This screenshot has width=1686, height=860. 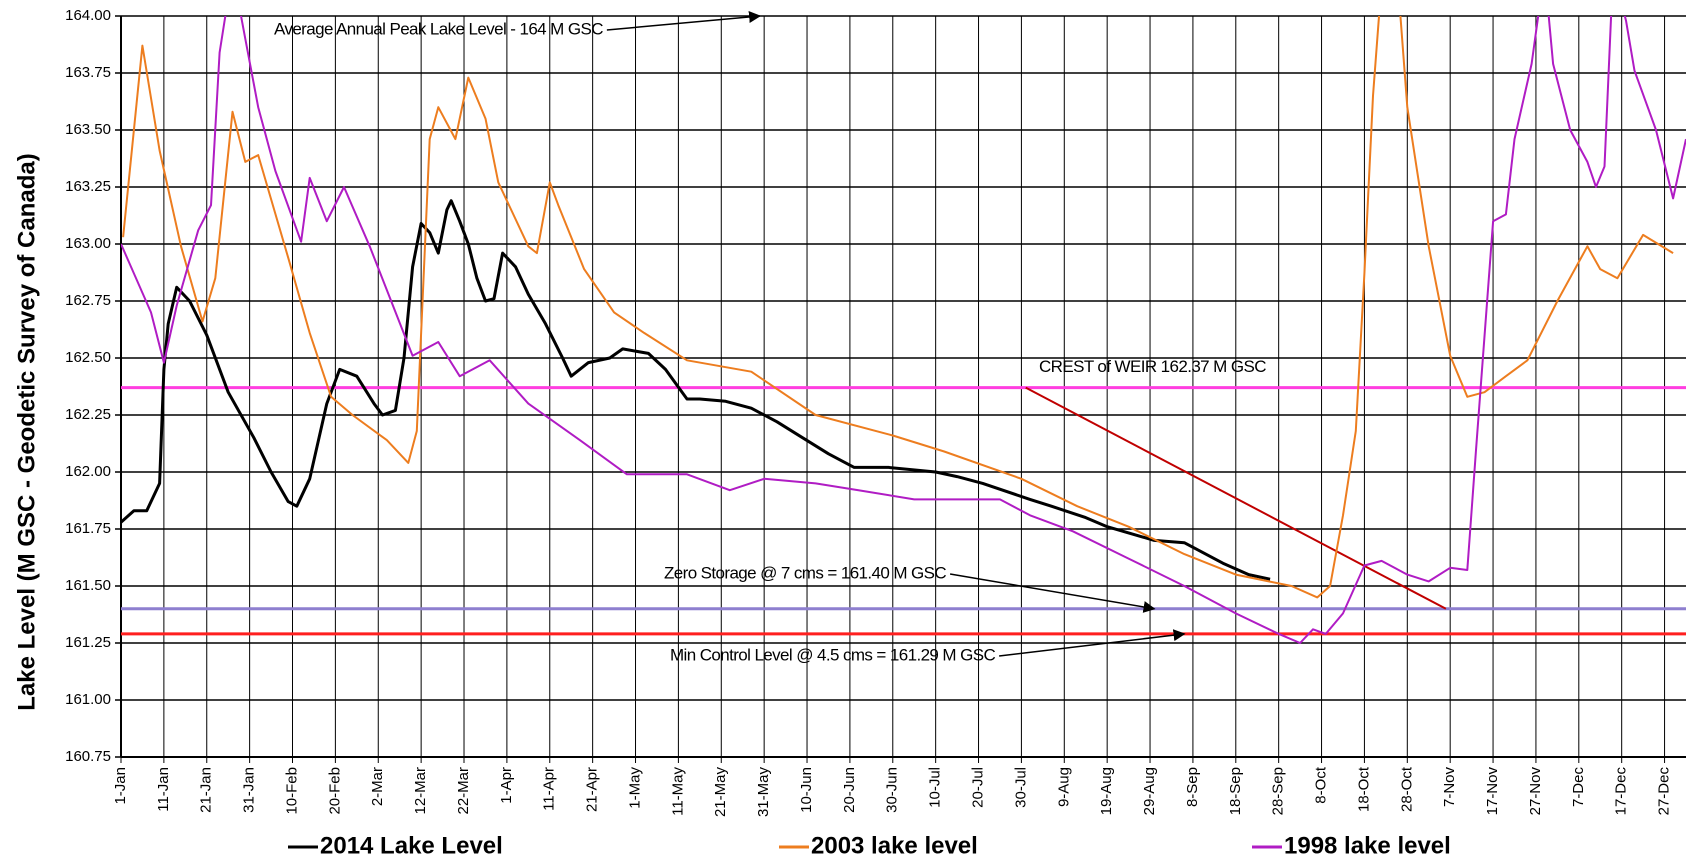 I want to click on x-tick-label: 17-Dec, so click(x=1621, y=791).